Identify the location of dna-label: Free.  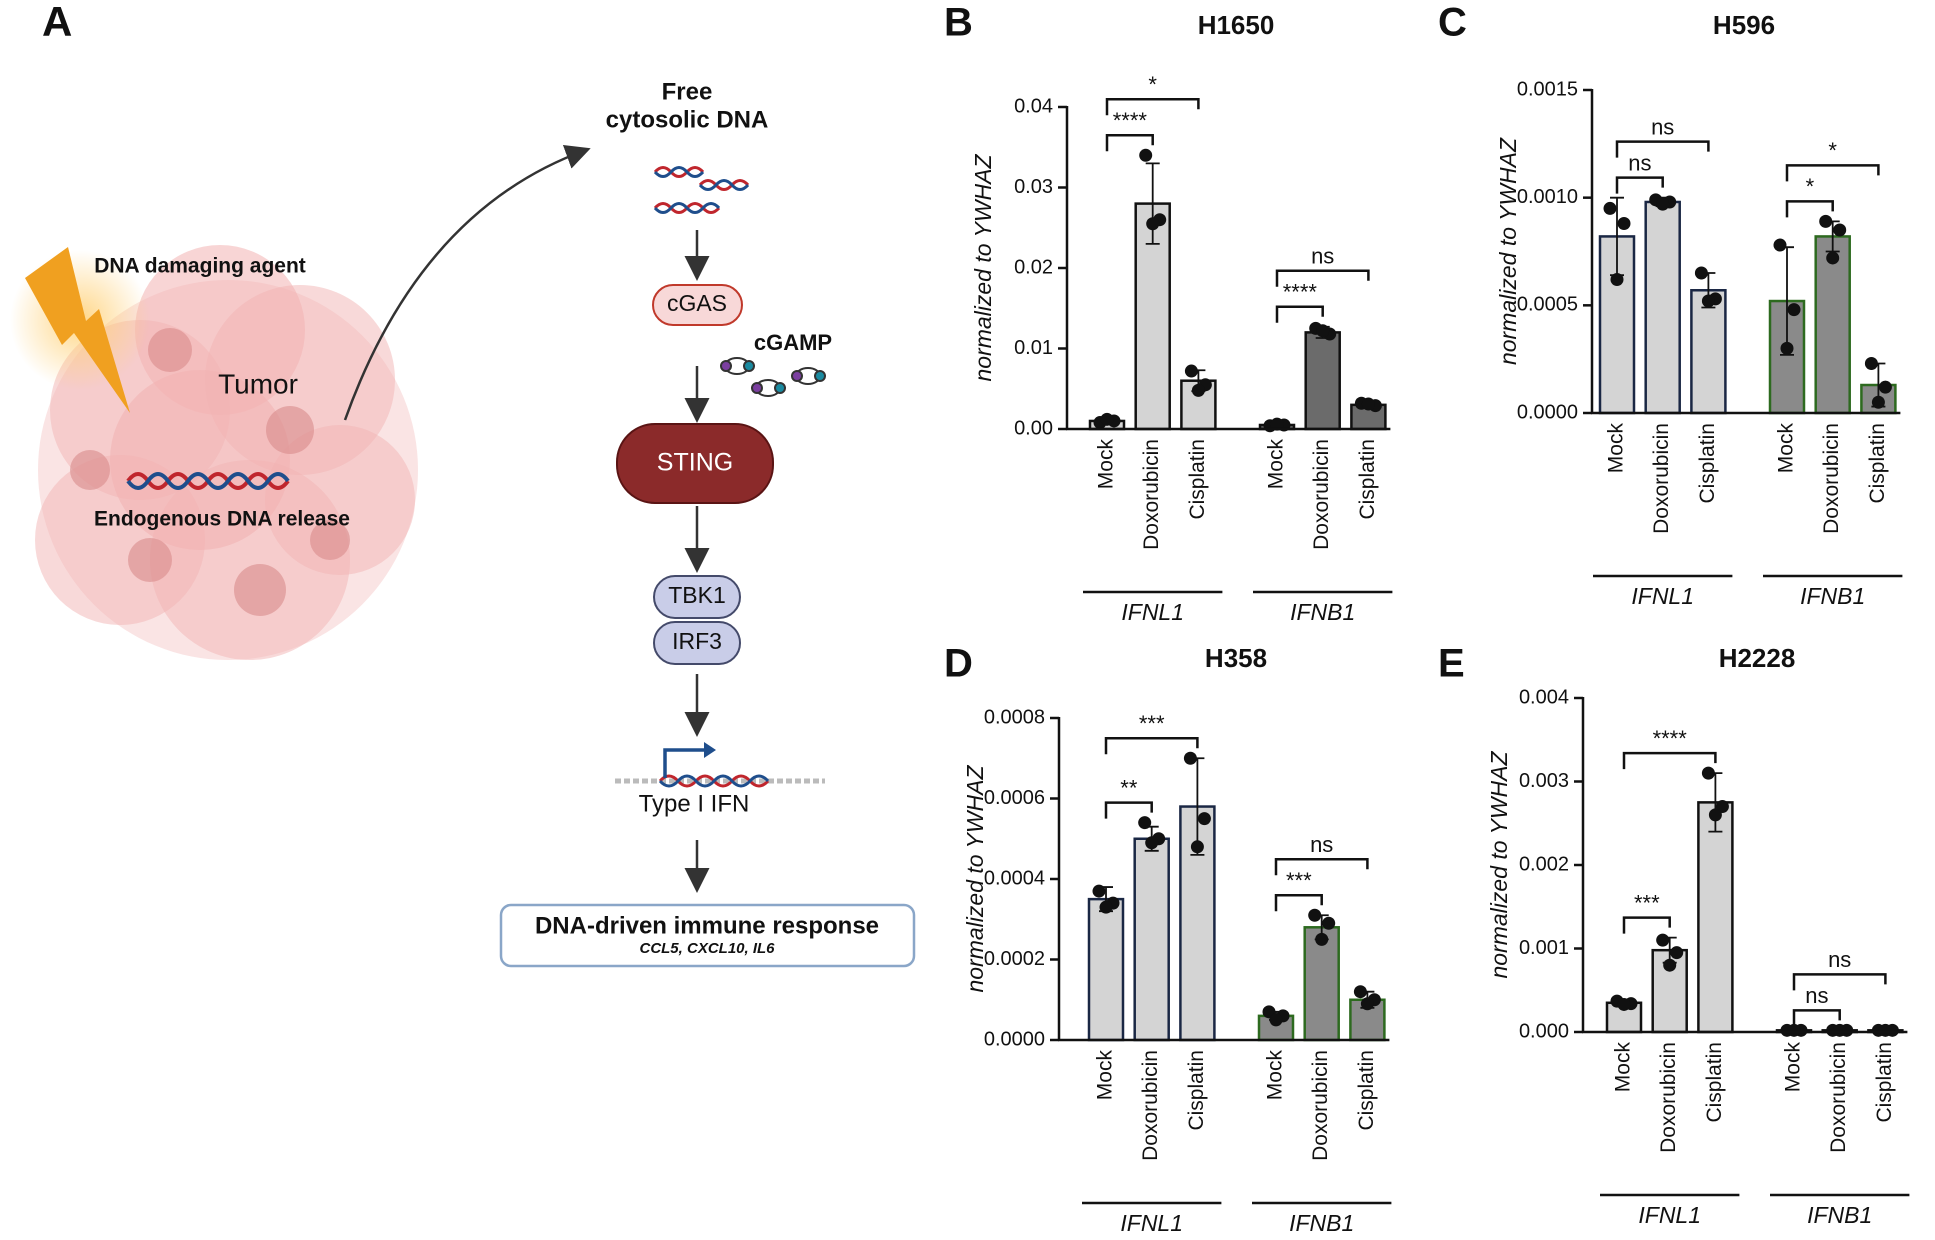
(687, 91).